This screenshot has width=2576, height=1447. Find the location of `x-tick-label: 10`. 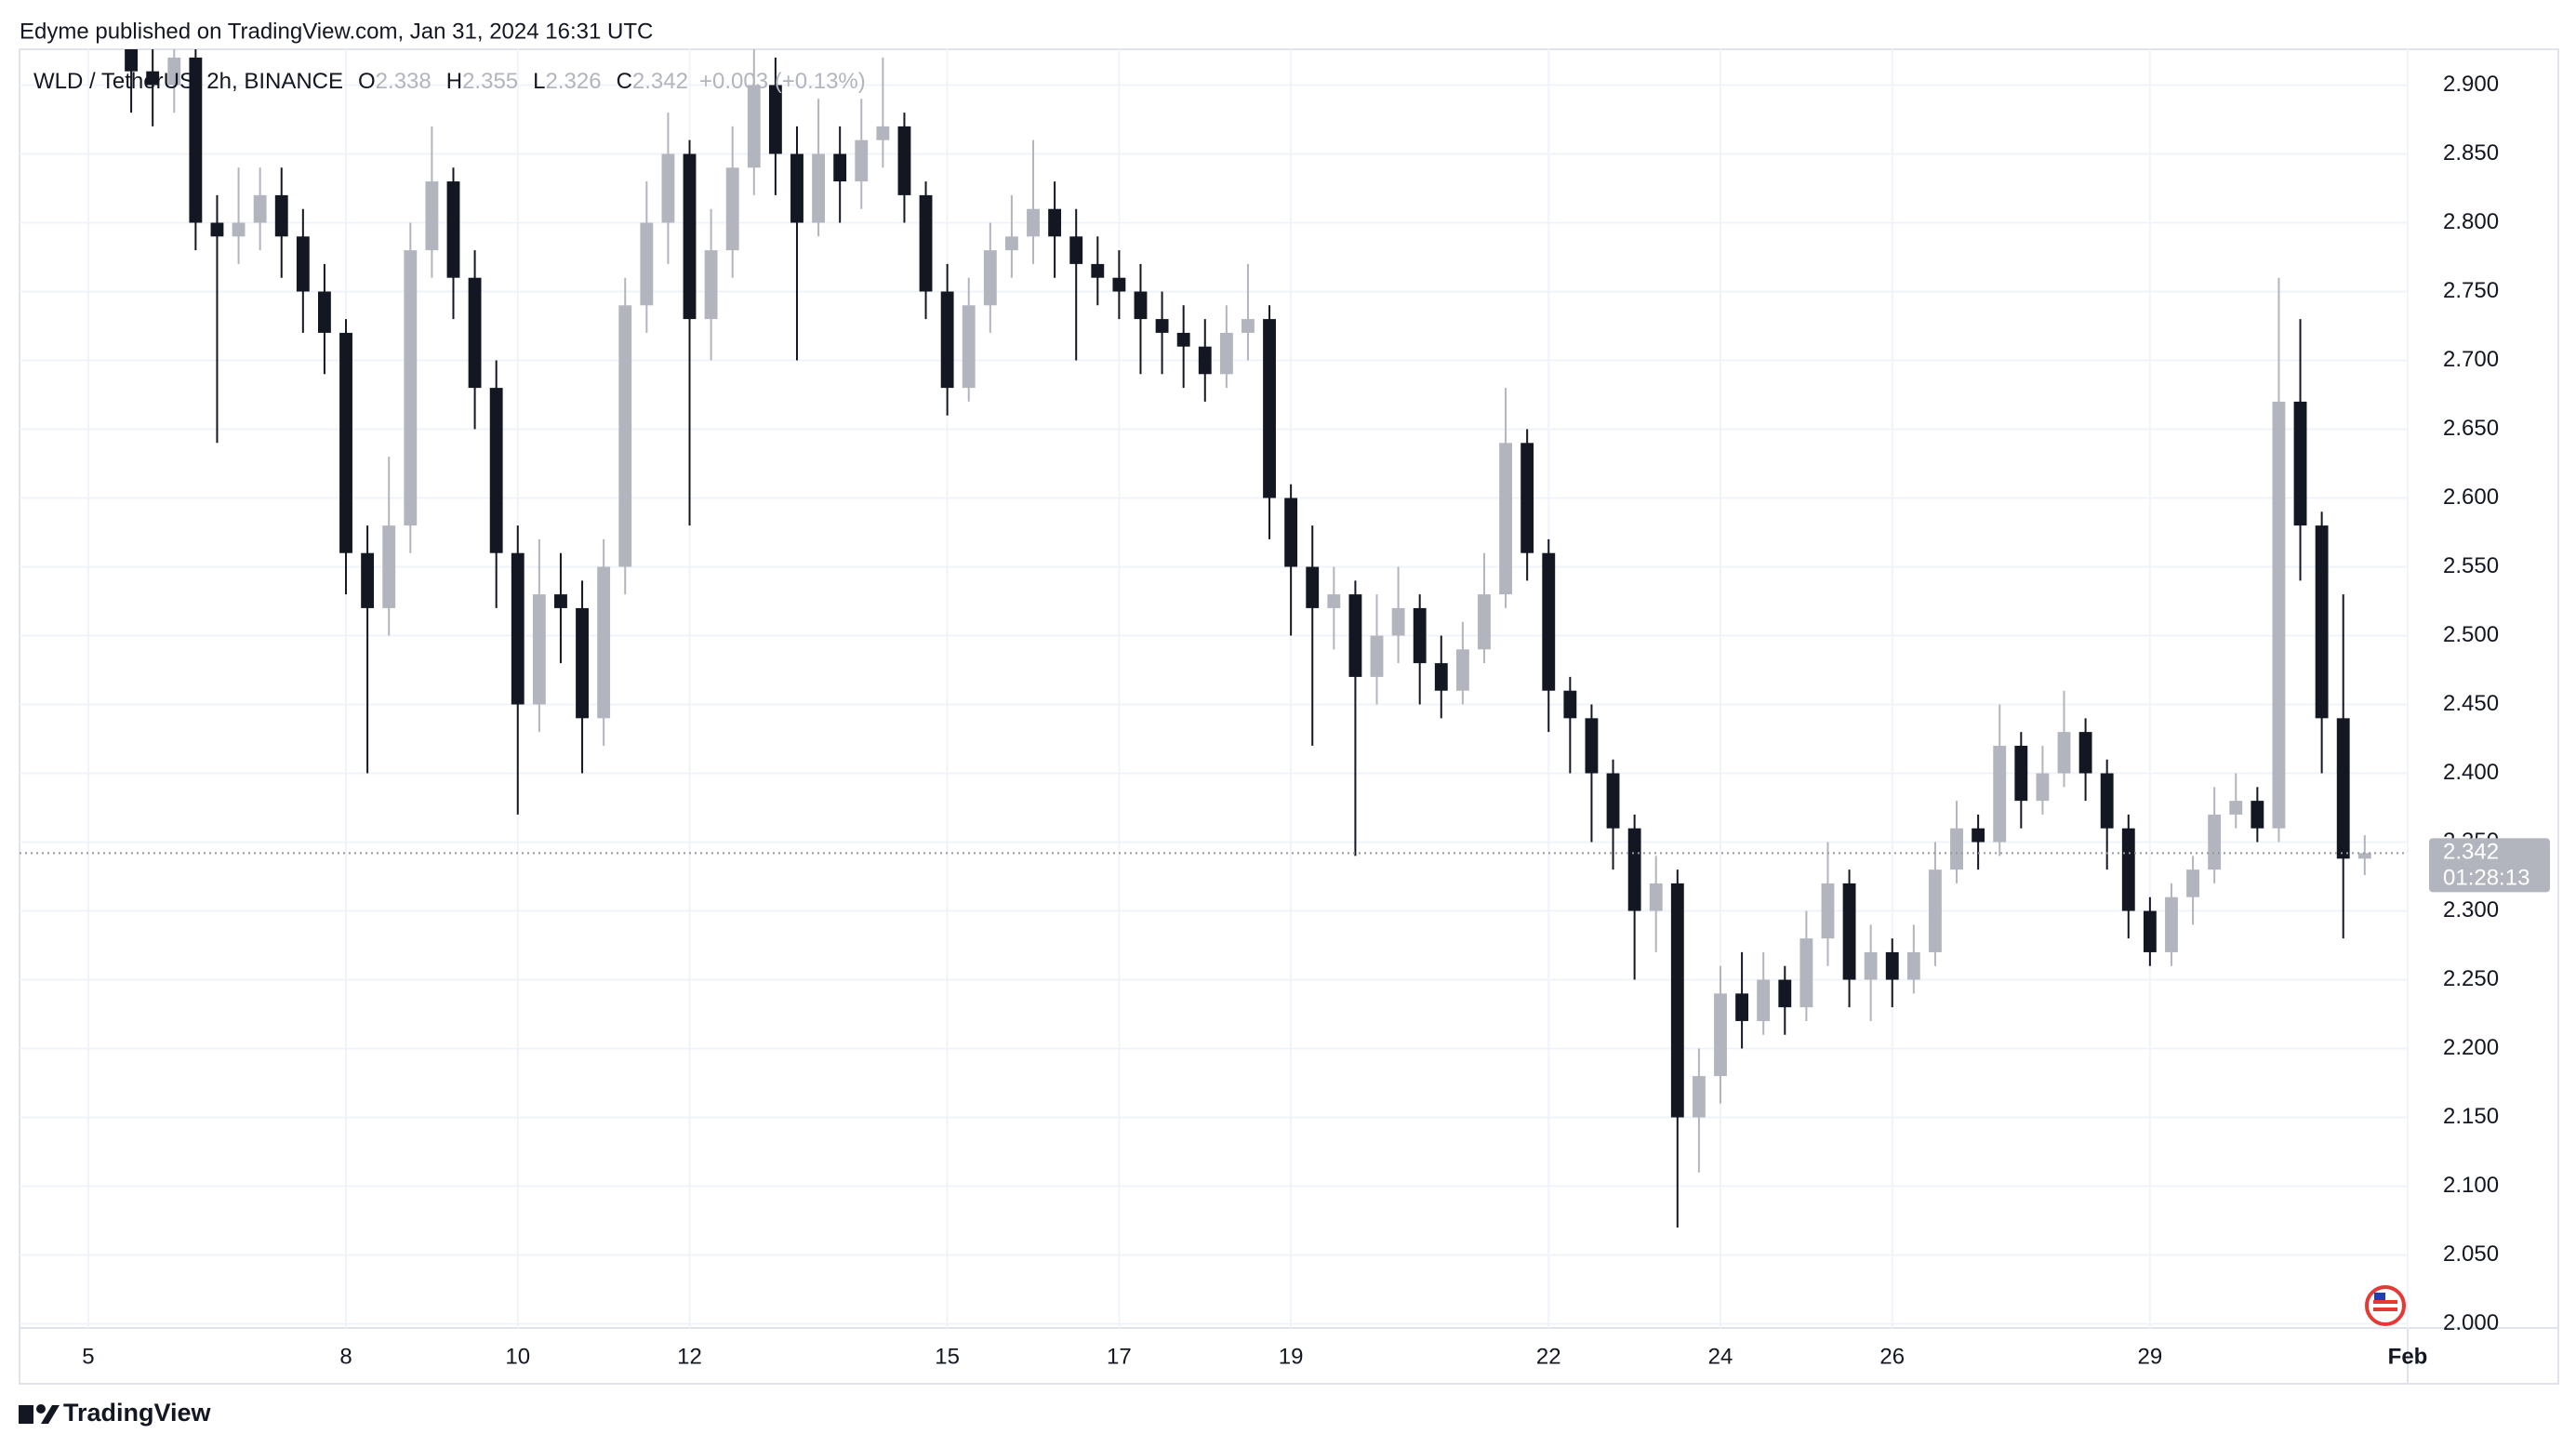

x-tick-label: 10 is located at coordinates (517, 1356).